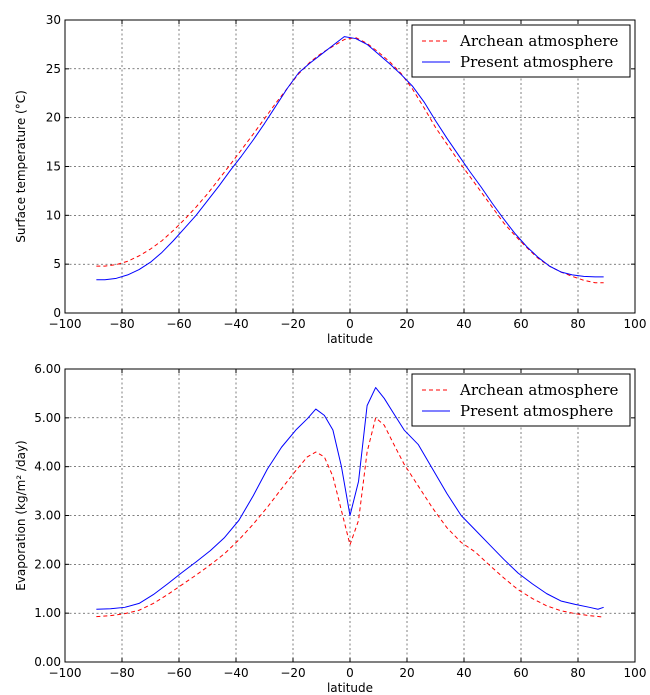 This screenshot has width=650, height=695. Describe the element at coordinates (539, 390) in the screenshot. I see `chart-1-legend-label: Archean atmosphere` at that location.